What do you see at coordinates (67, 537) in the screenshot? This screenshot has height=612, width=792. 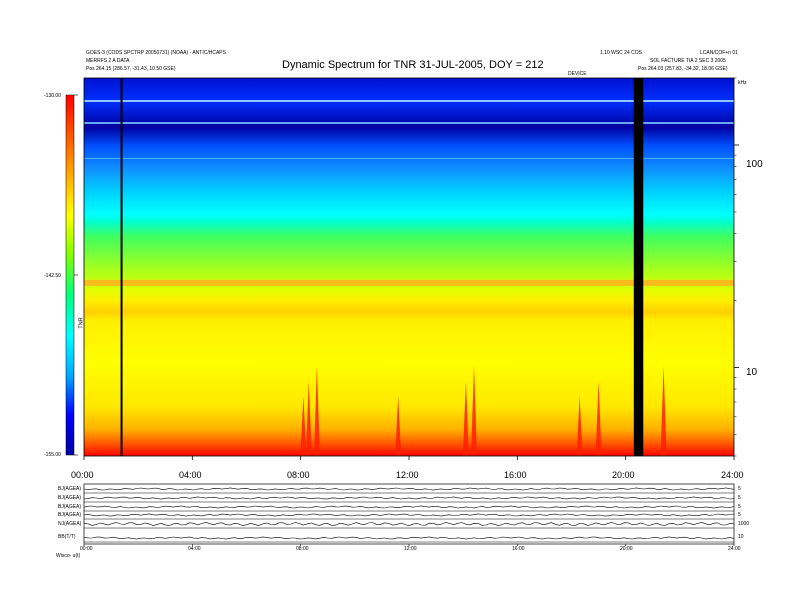 I see `trace-label: BB(T/T)` at bounding box center [67, 537].